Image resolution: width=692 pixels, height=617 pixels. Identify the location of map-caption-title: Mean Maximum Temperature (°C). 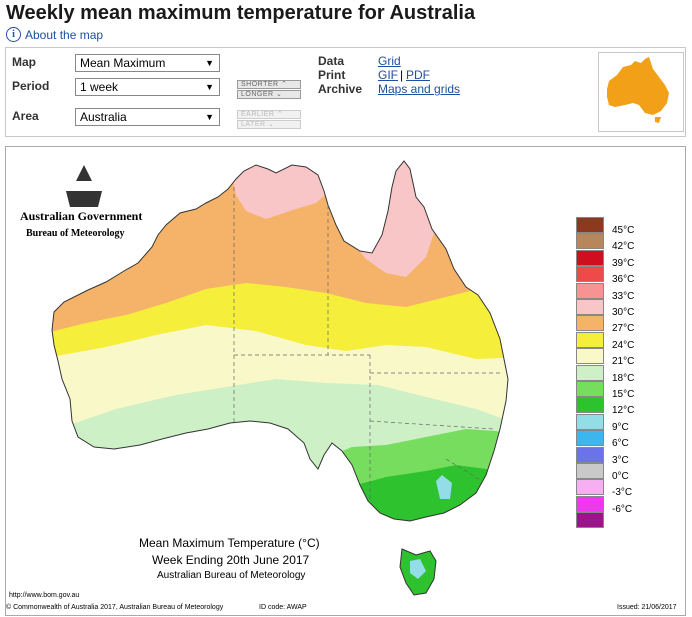
(229, 543).